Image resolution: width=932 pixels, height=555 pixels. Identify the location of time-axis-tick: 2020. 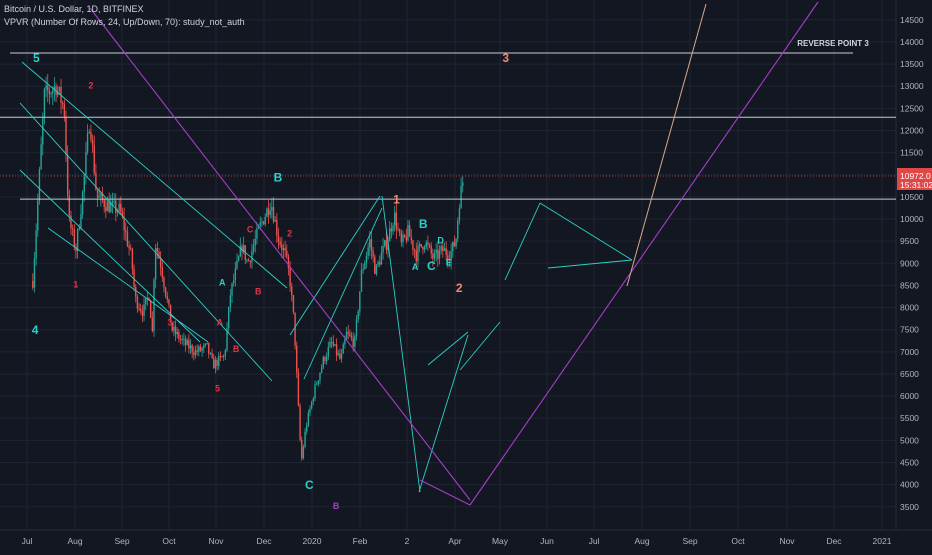
(312, 541).